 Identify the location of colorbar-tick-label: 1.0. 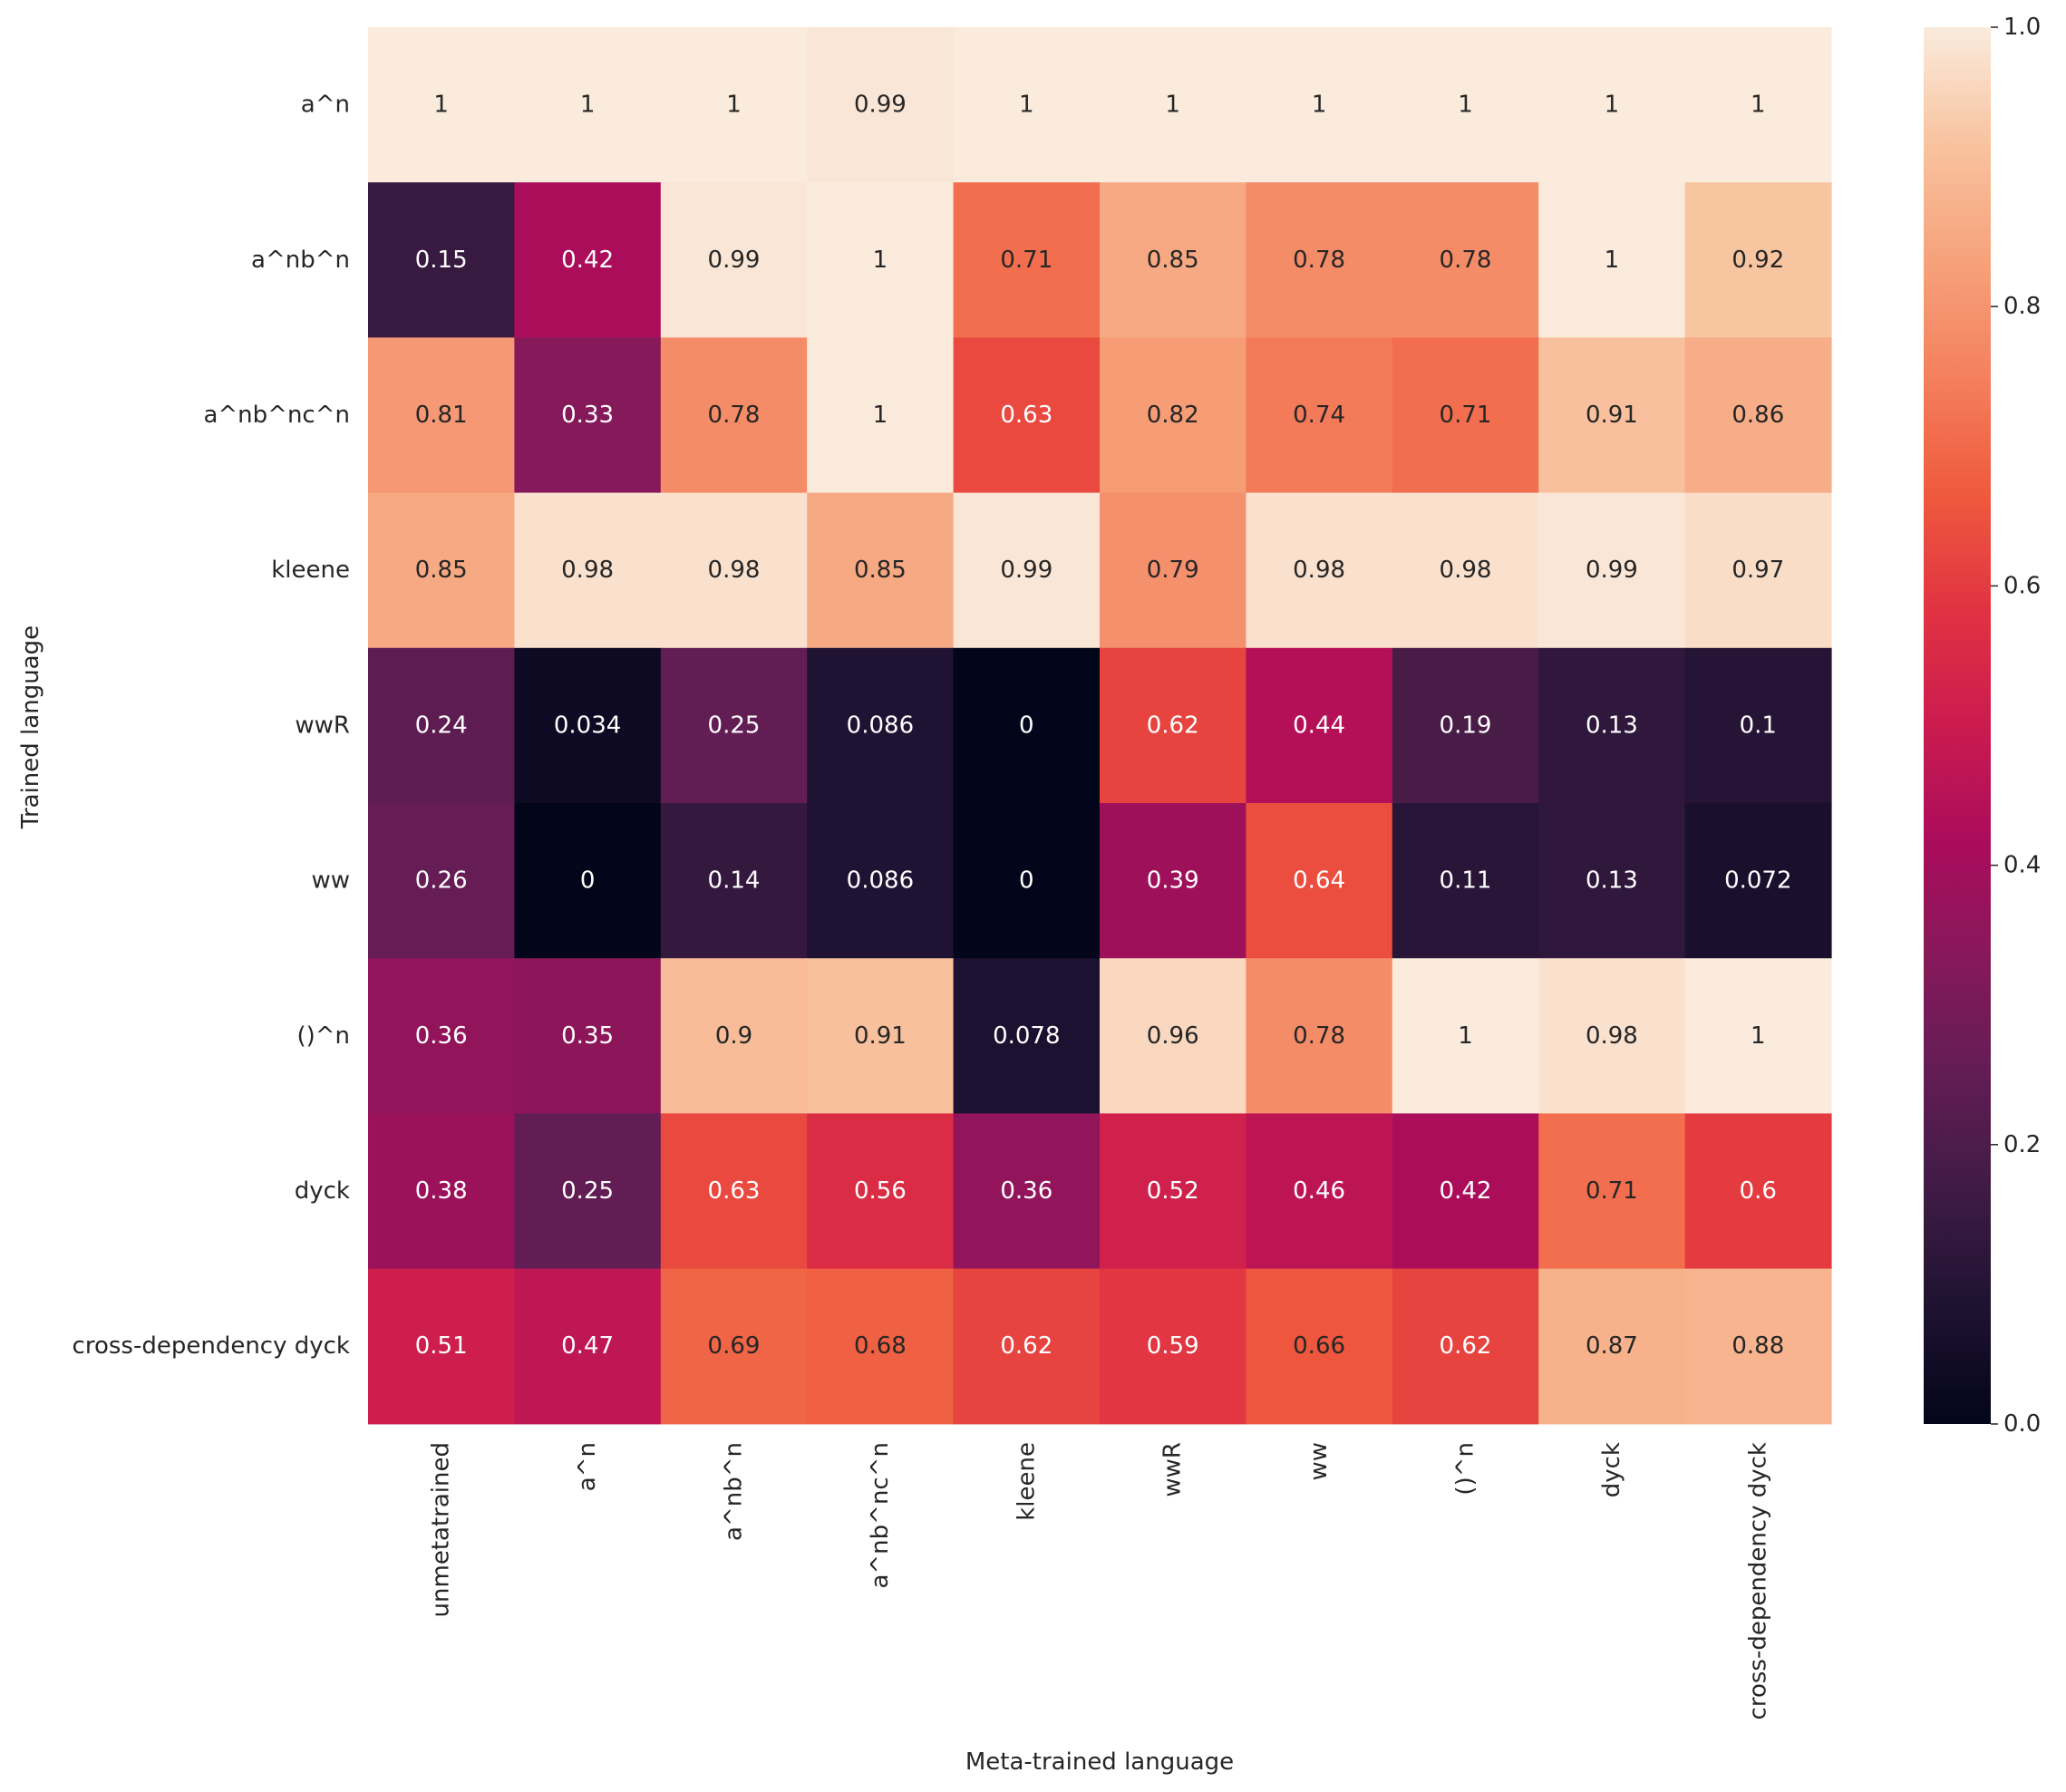
(2022, 28).